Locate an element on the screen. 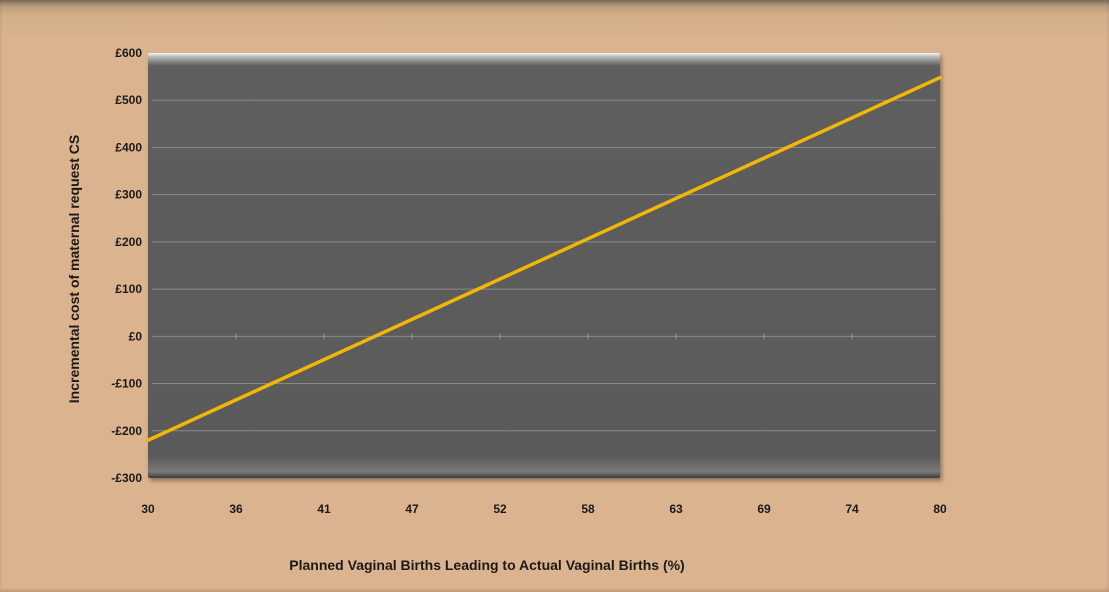 This screenshot has height=592, width=1109. x-tick-label: 63 is located at coordinates (676, 509).